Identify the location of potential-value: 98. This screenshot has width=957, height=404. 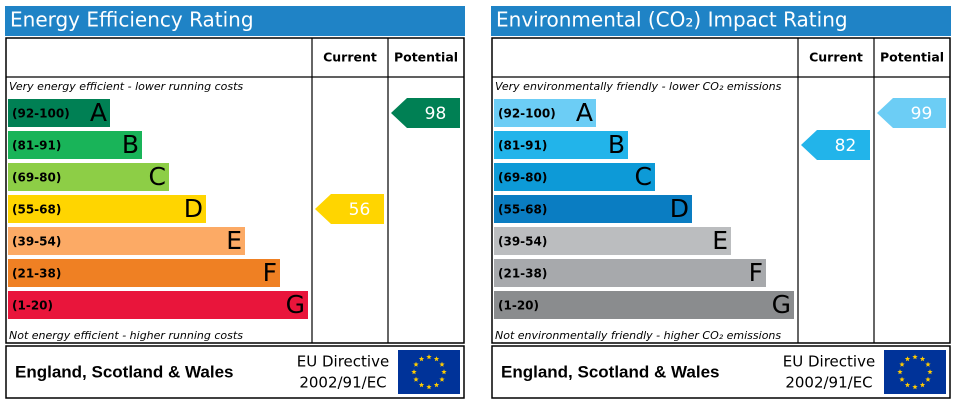
(436, 114).